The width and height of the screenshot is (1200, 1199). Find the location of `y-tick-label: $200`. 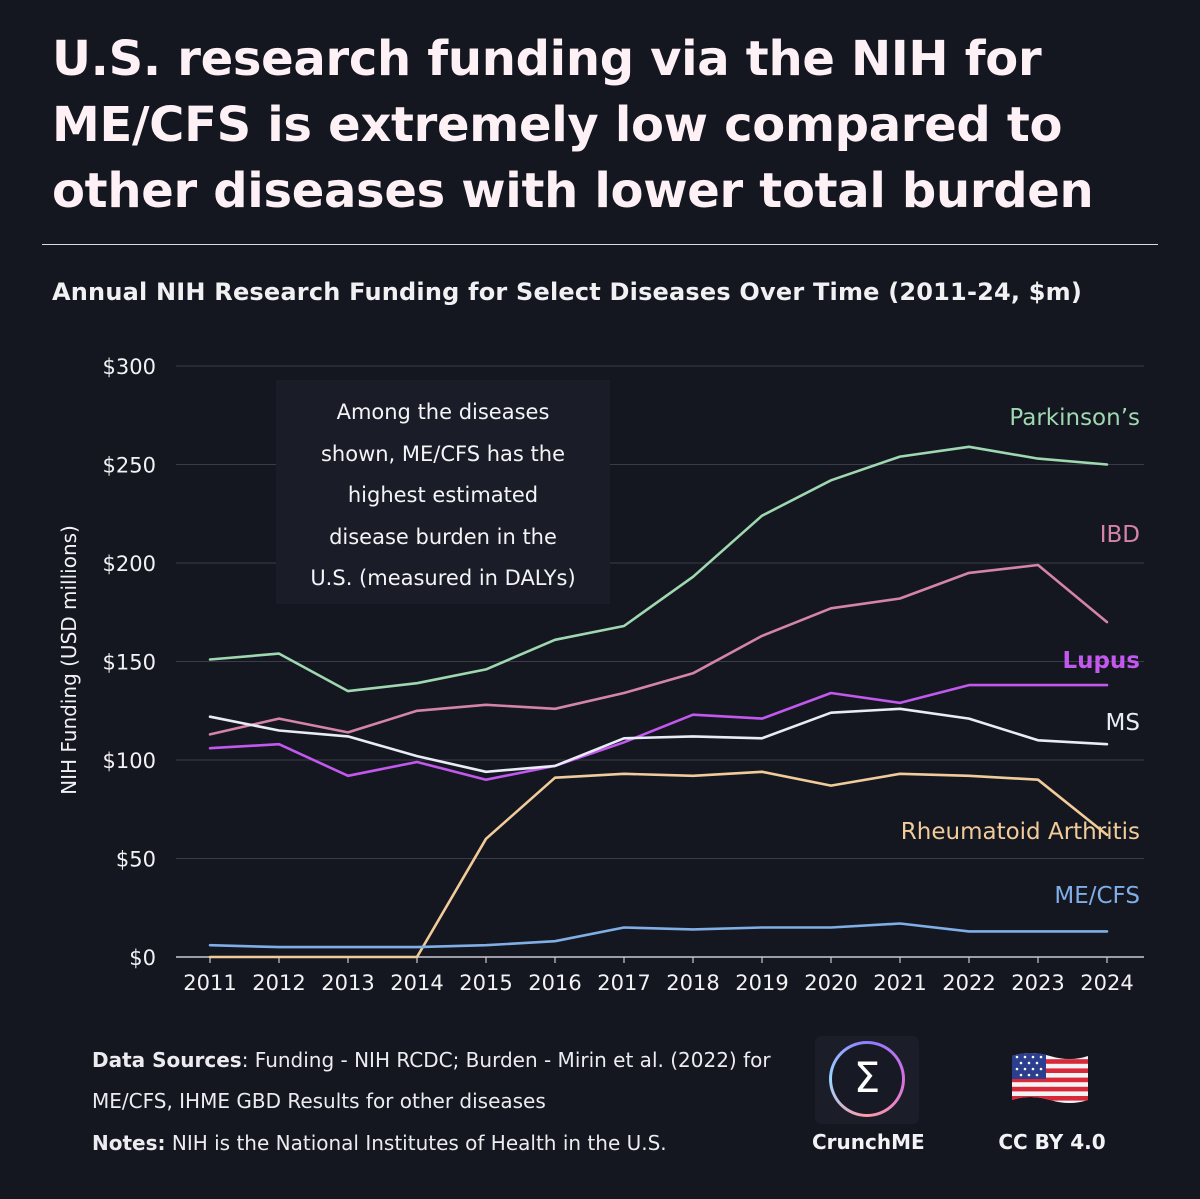

y-tick-label: $200 is located at coordinates (129, 564).